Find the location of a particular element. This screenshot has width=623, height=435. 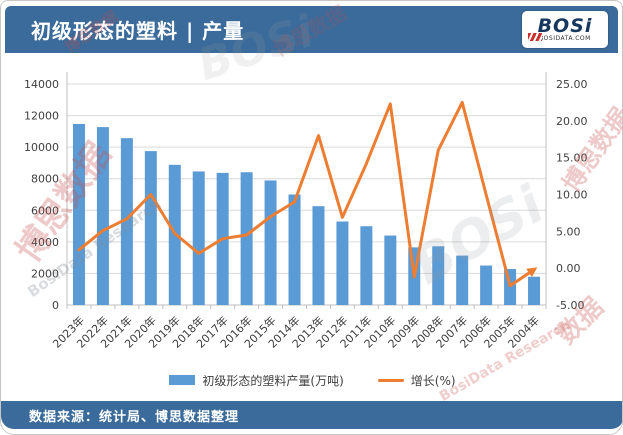

bar-2018年 is located at coordinates (198, 238).